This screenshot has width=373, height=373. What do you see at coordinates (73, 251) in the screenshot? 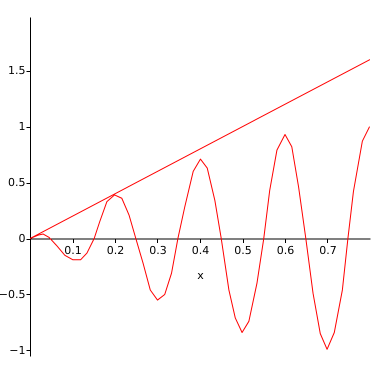
I see `x-tick-label: 0.1` at bounding box center [73, 251].